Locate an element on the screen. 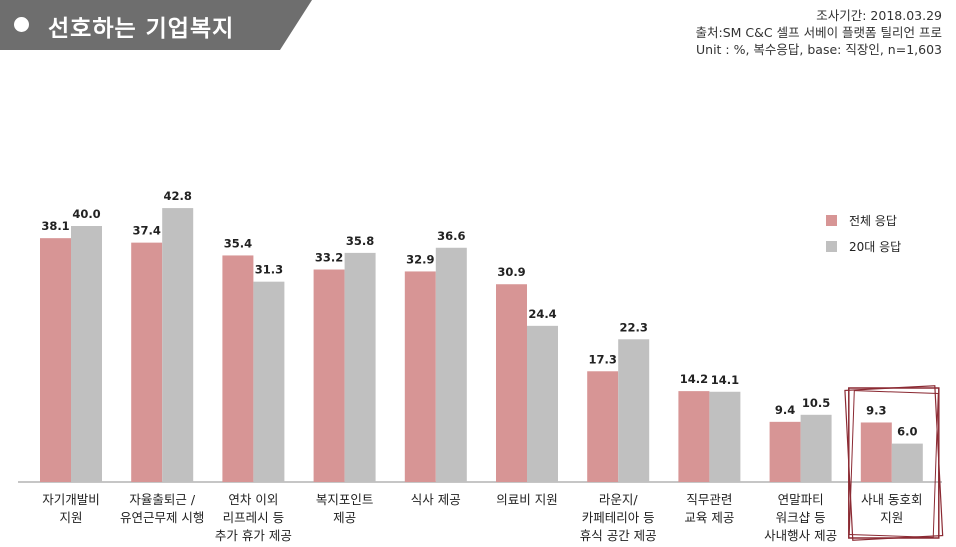 The height and width of the screenshot is (547, 956). value-label-total-5: 32.9 is located at coordinates (420, 259).